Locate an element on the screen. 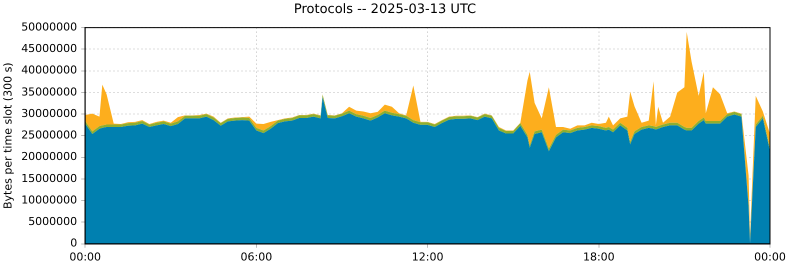  x-tick-label: 06:00 is located at coordinates (256, 257).